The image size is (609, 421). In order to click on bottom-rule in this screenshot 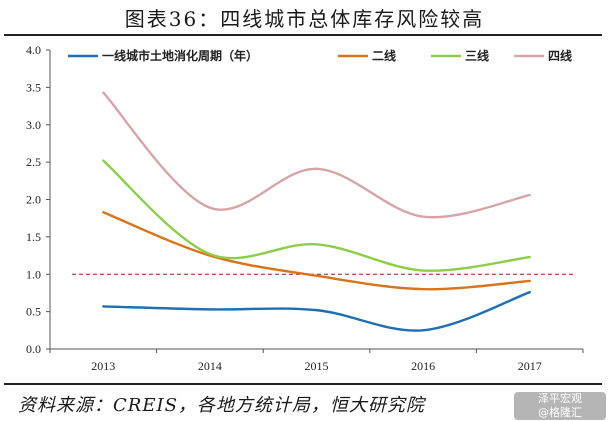, I will do `click(303, 384)`.